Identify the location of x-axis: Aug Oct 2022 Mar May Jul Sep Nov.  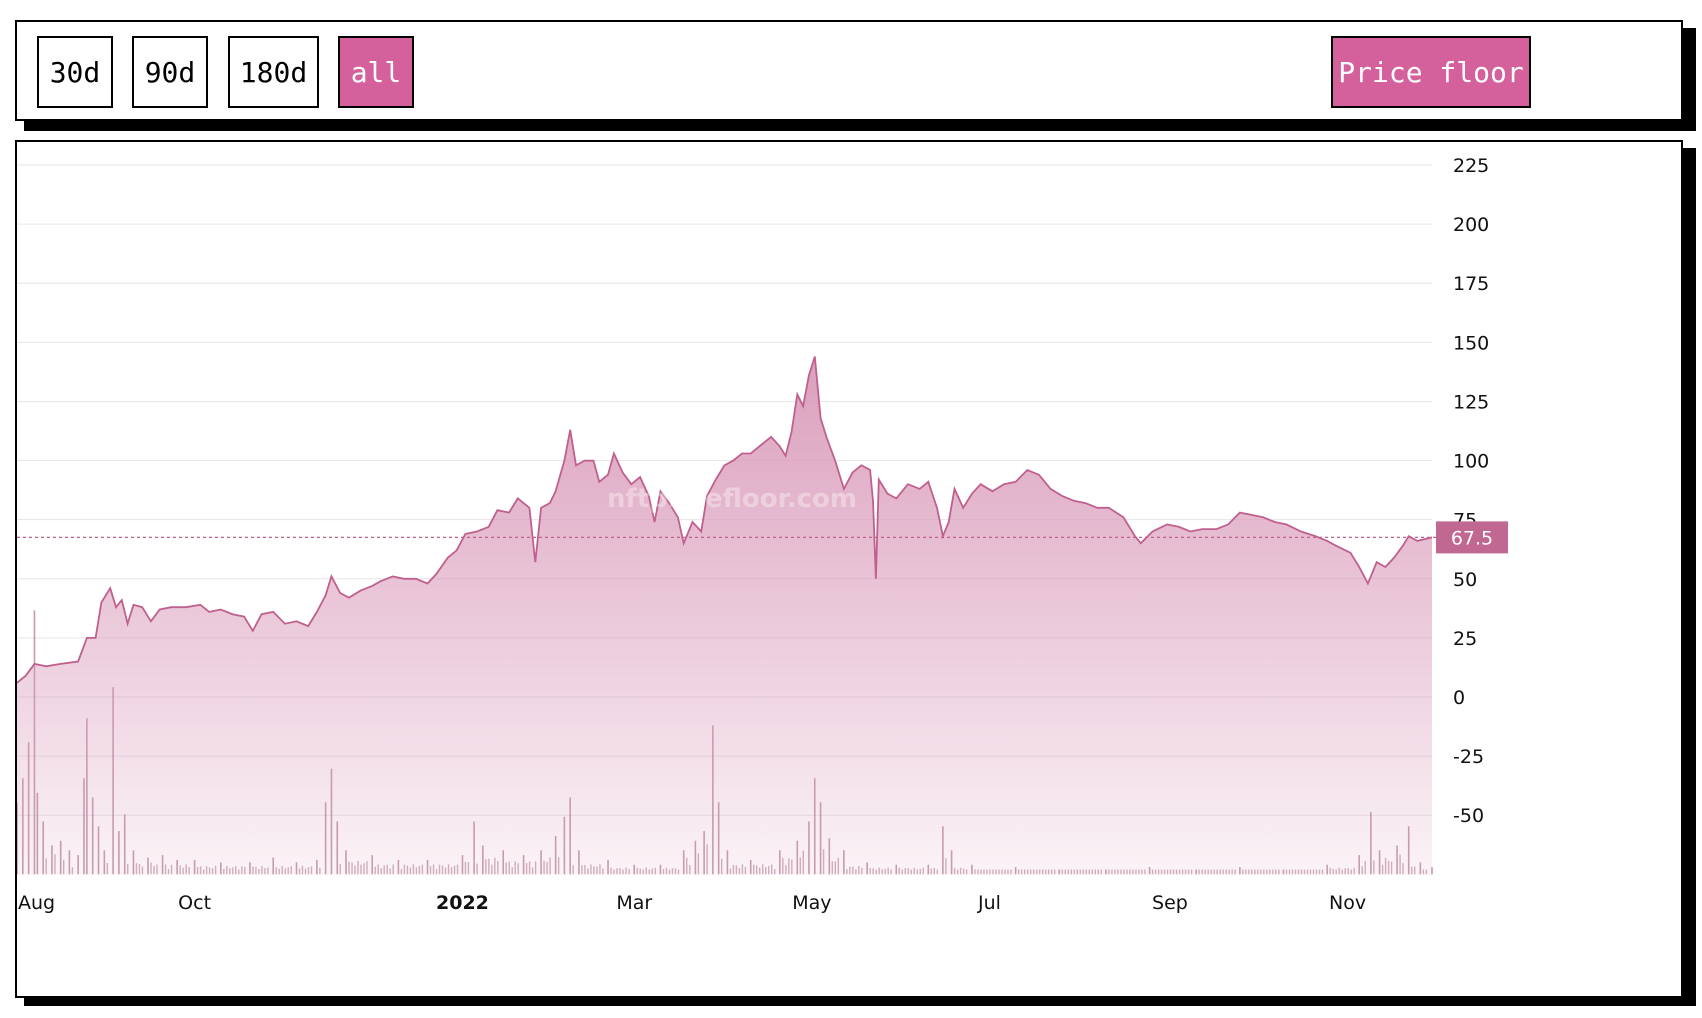
(692, 903).